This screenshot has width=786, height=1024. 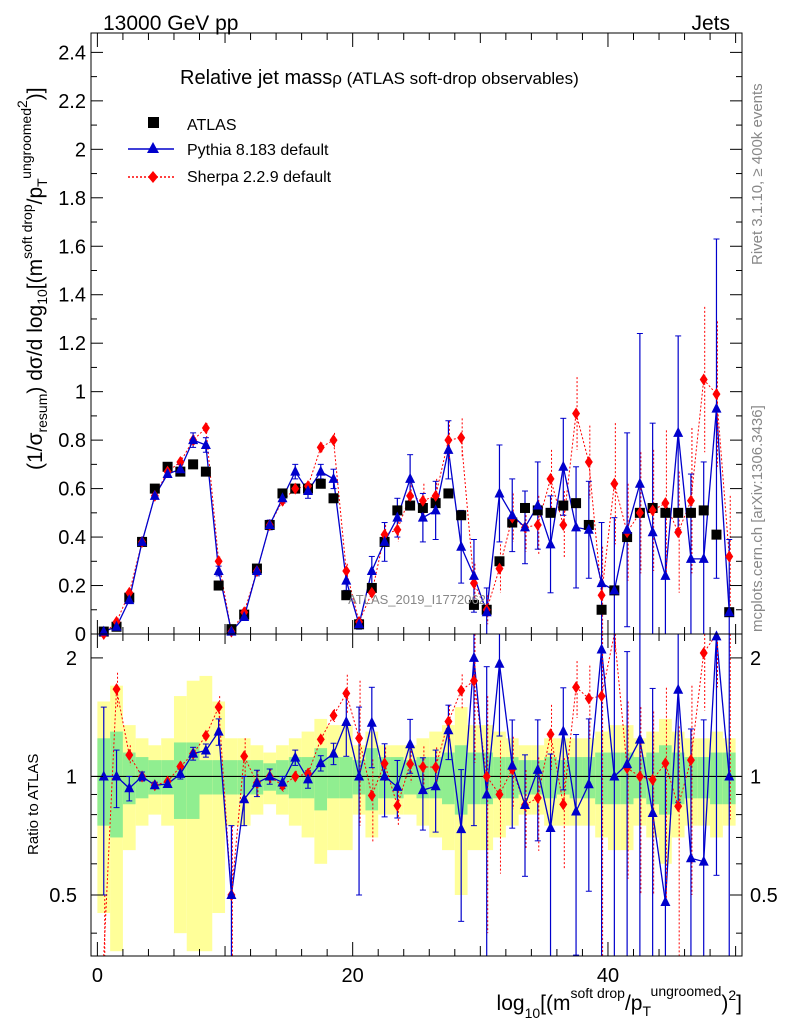 I want to click on y-tick-label-ratio-right: 0.5, so click(x=764, y=896).